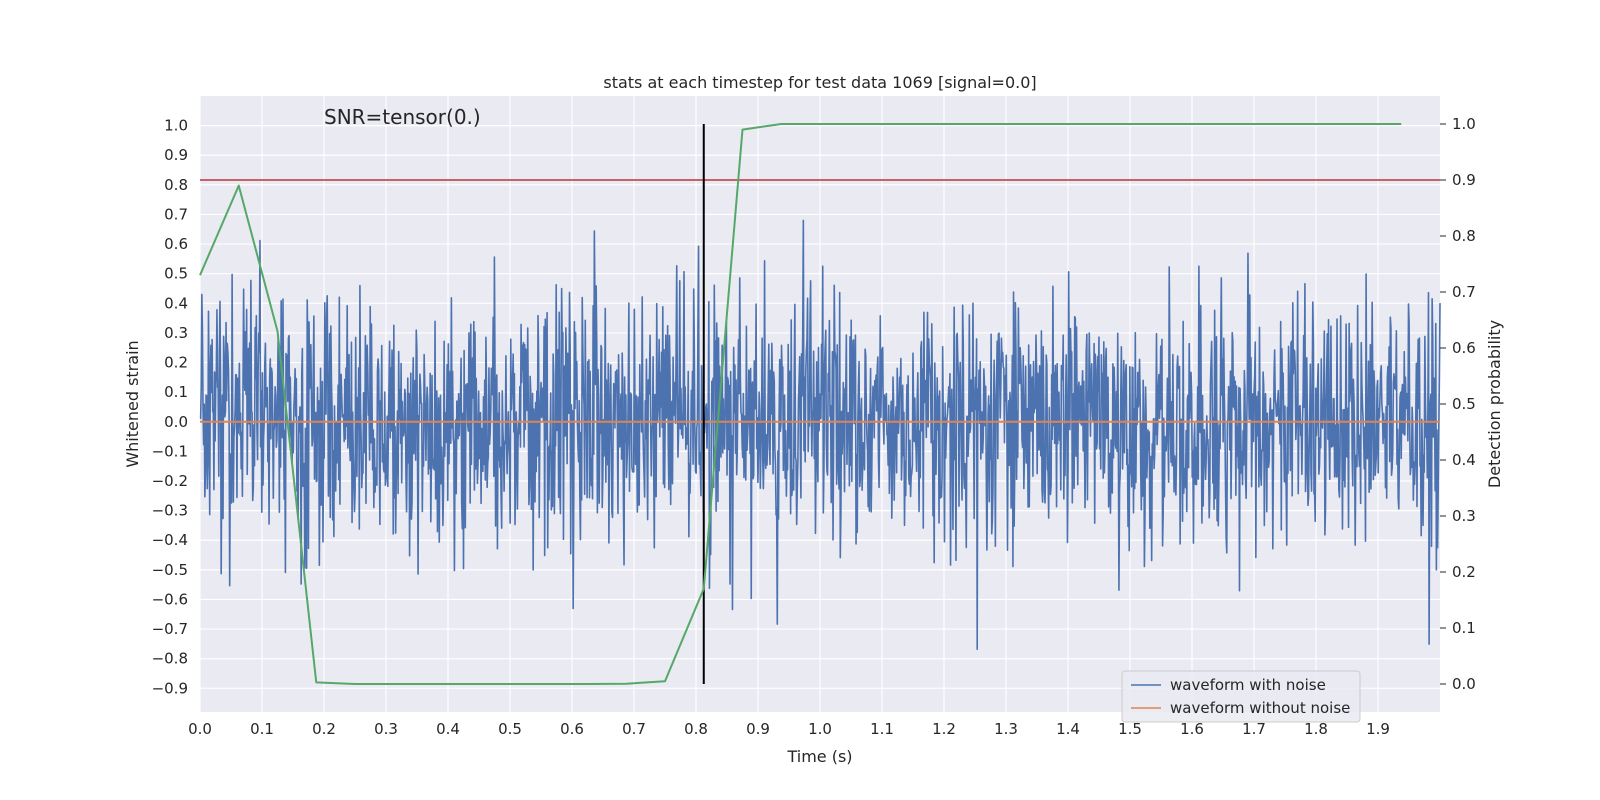 The width and height of the screenshot is (1600, 800). I want to click on y-tick-label: −0.5, so click(170, 570).